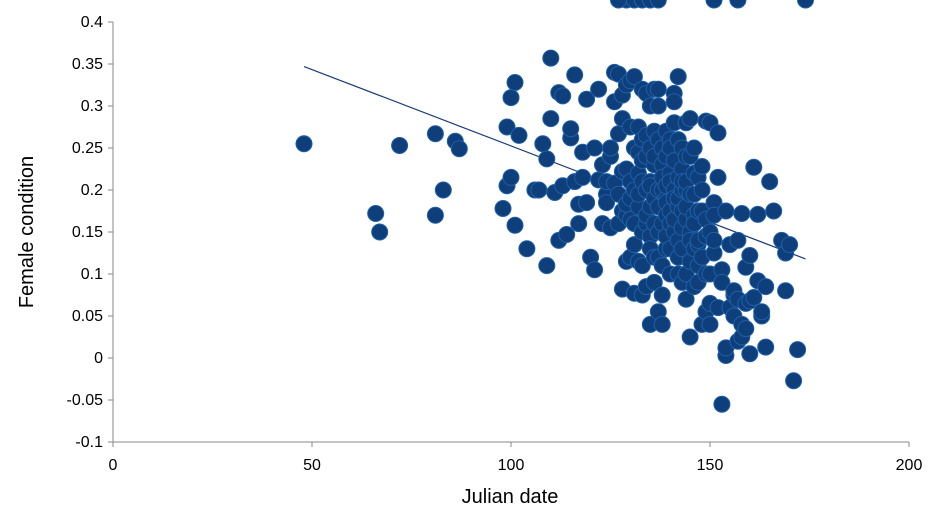 Image resolution: width=932 pixels, height=513 pixels. I want to click on y-tick-label: 0.3, so click(92, 106).